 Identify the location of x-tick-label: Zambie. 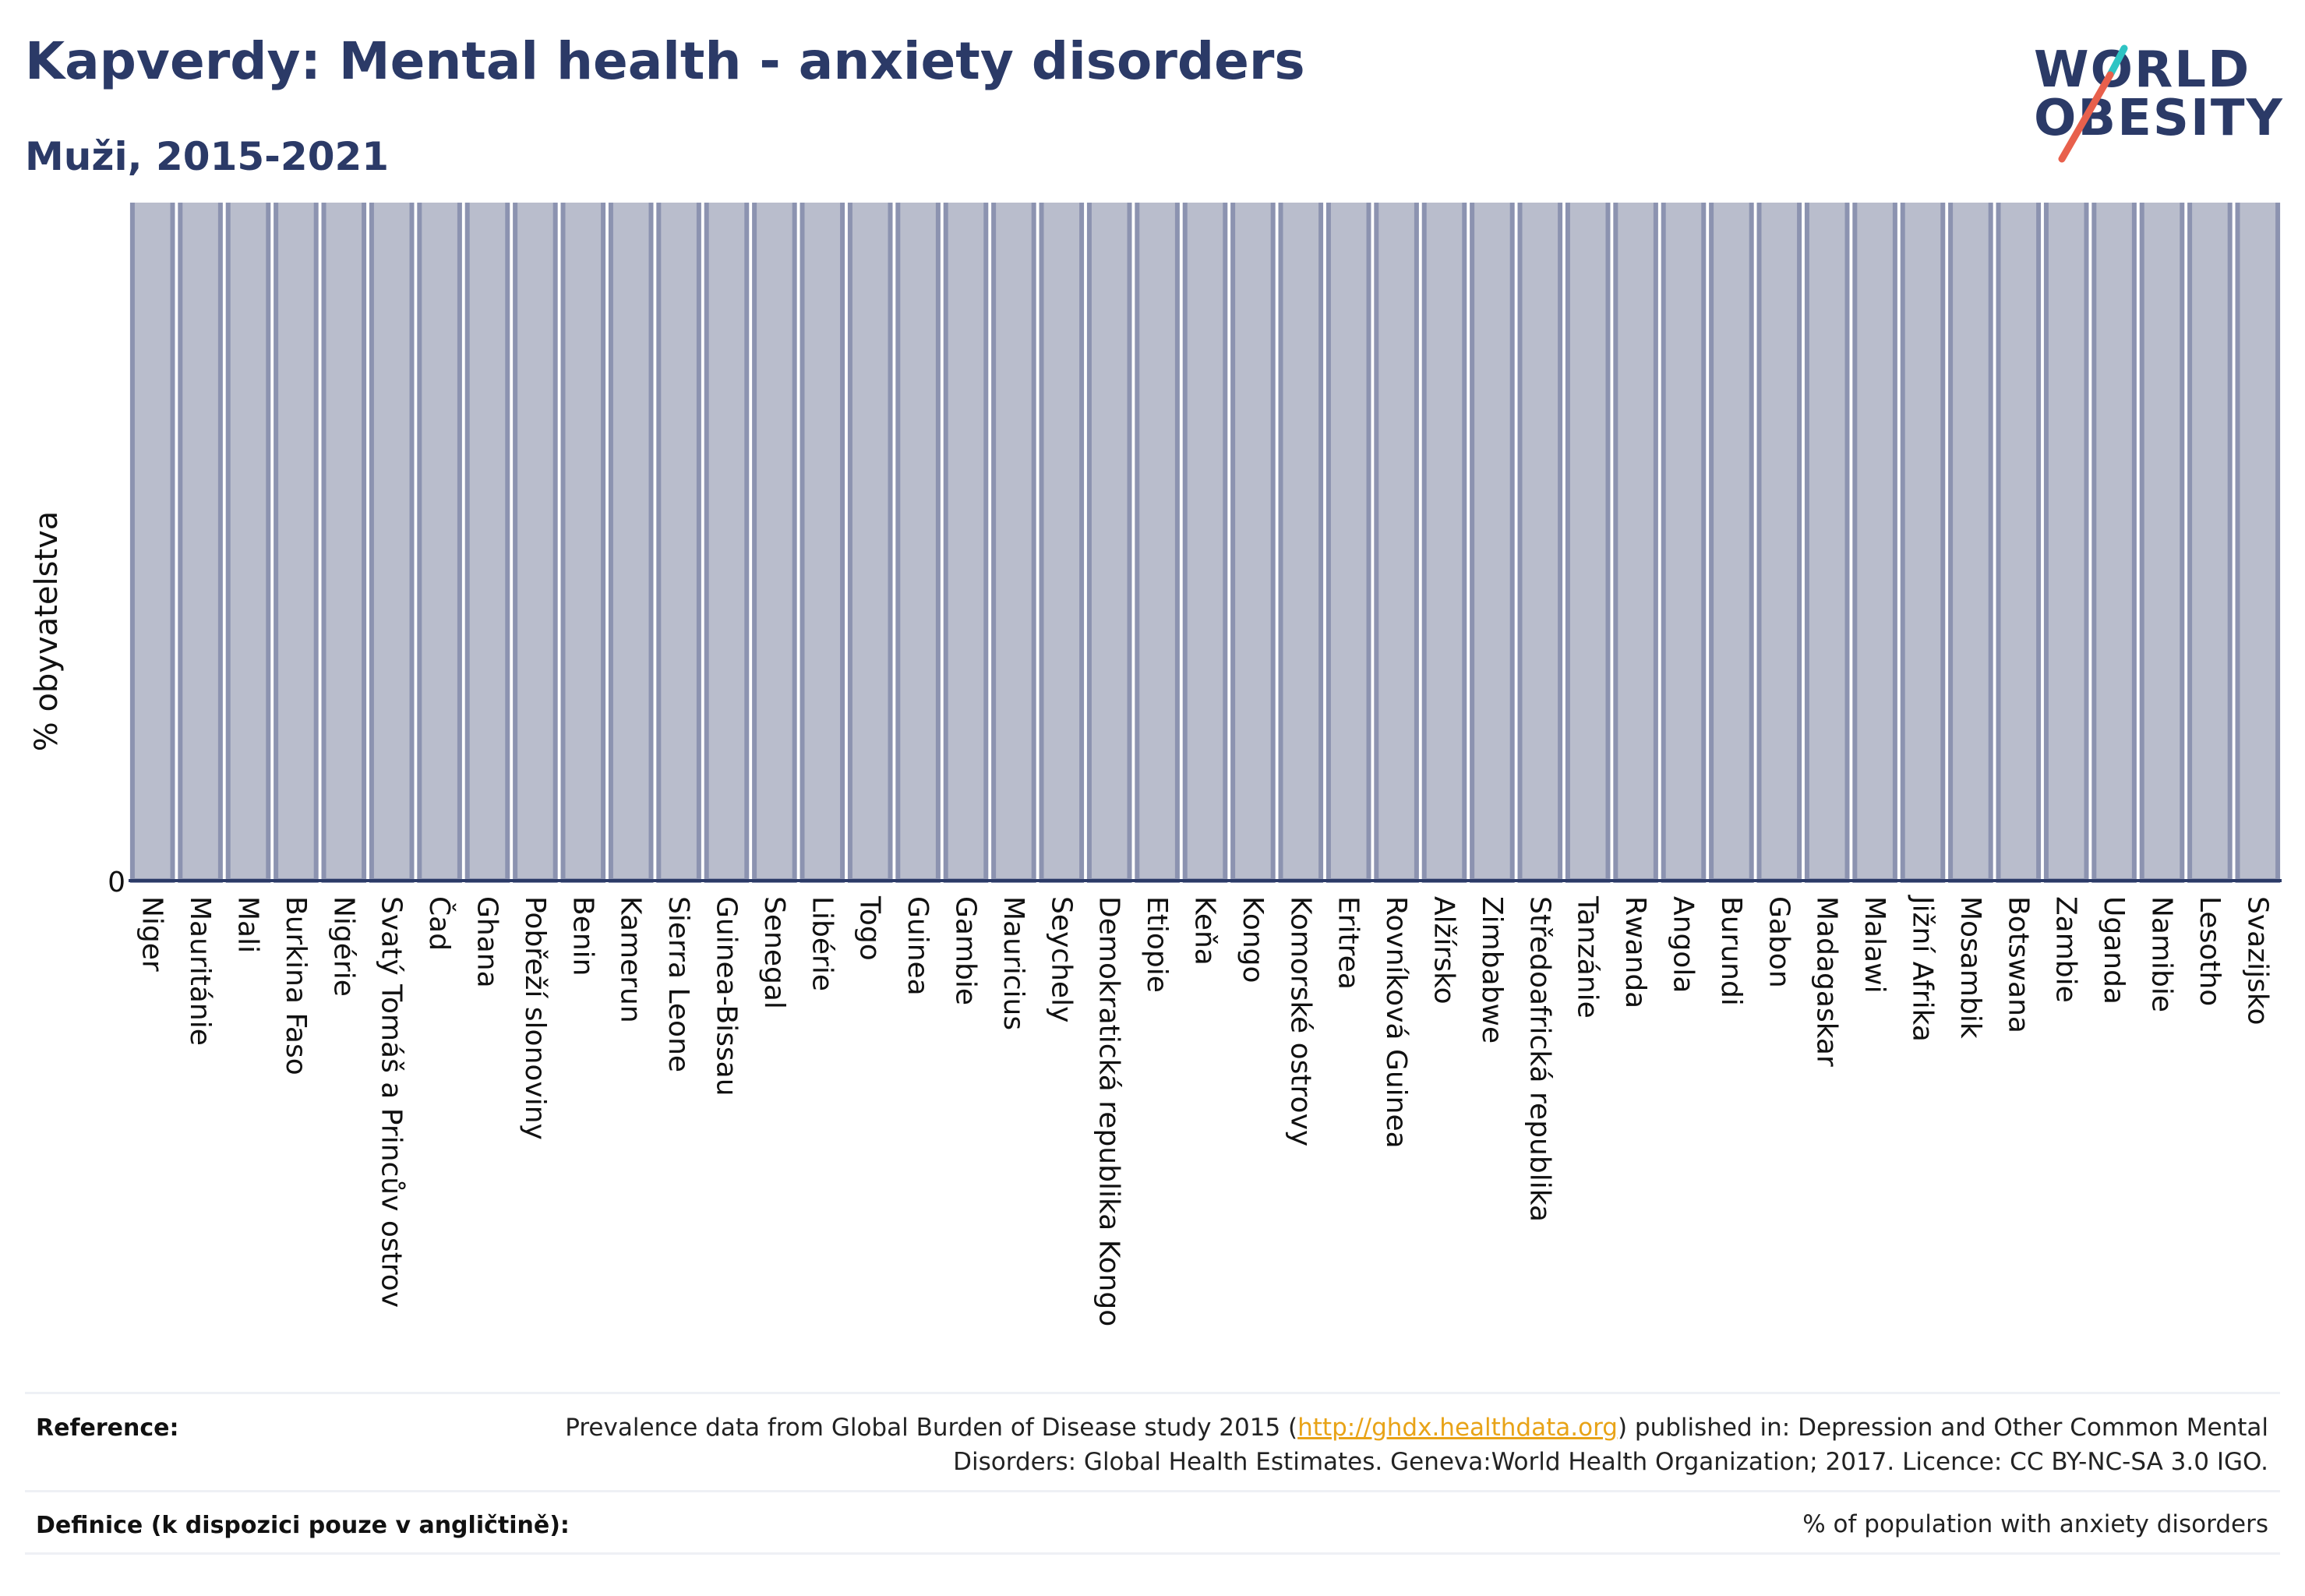
(2066, 949).